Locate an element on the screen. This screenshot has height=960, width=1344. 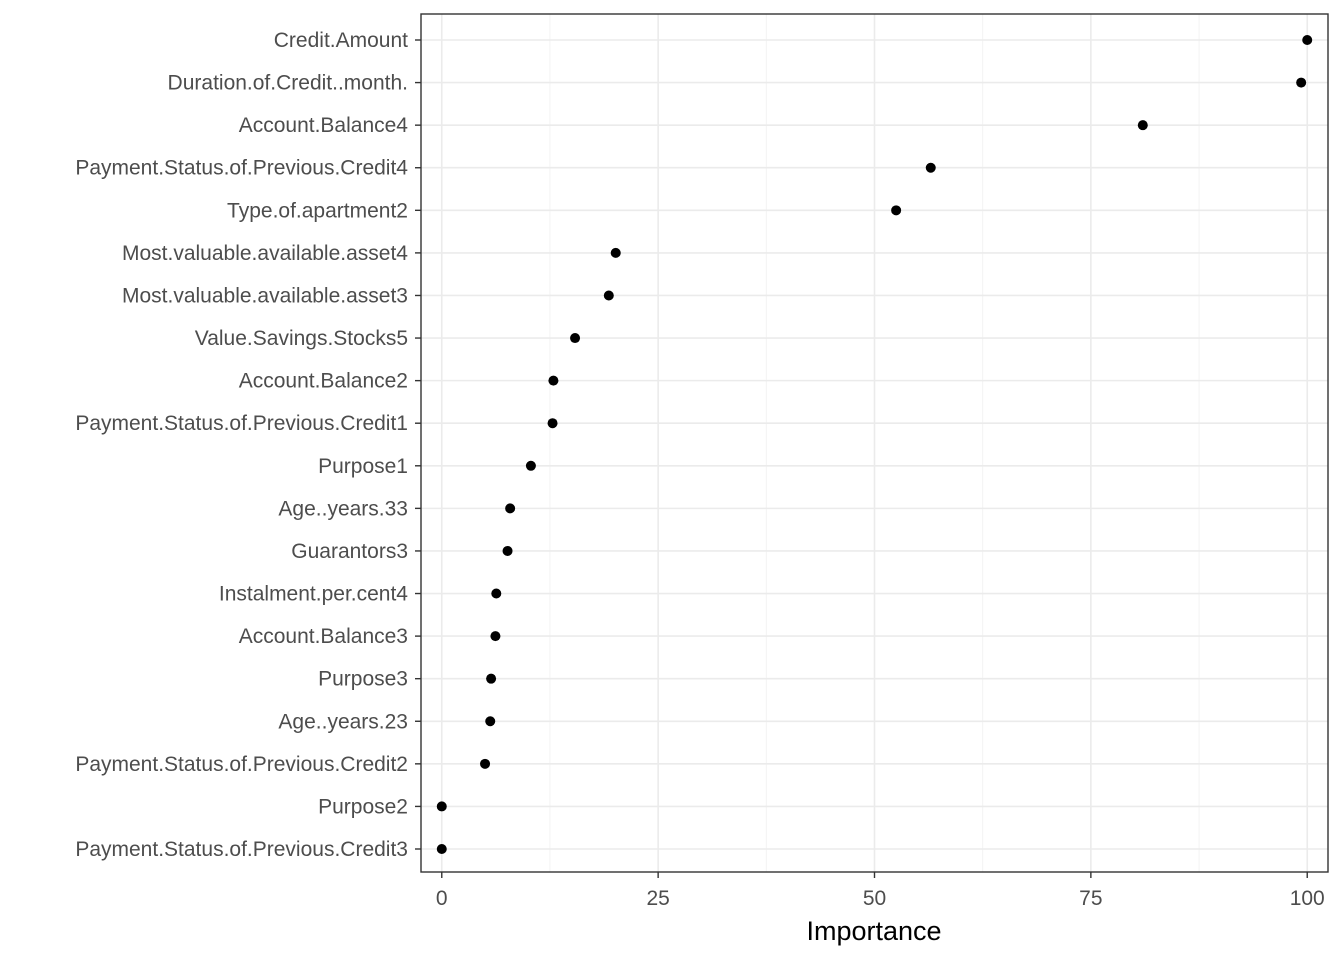
x-axis: 0 25 50 75 100 is located at coordinates (880, 891).